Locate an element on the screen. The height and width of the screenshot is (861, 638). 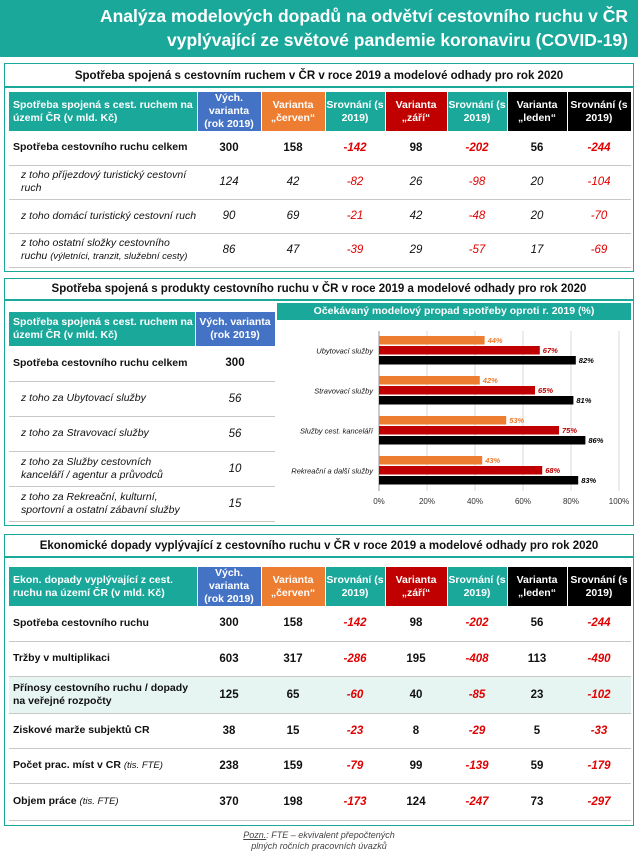
row-label-text: Objem práce is located at coordinates (45, 801).